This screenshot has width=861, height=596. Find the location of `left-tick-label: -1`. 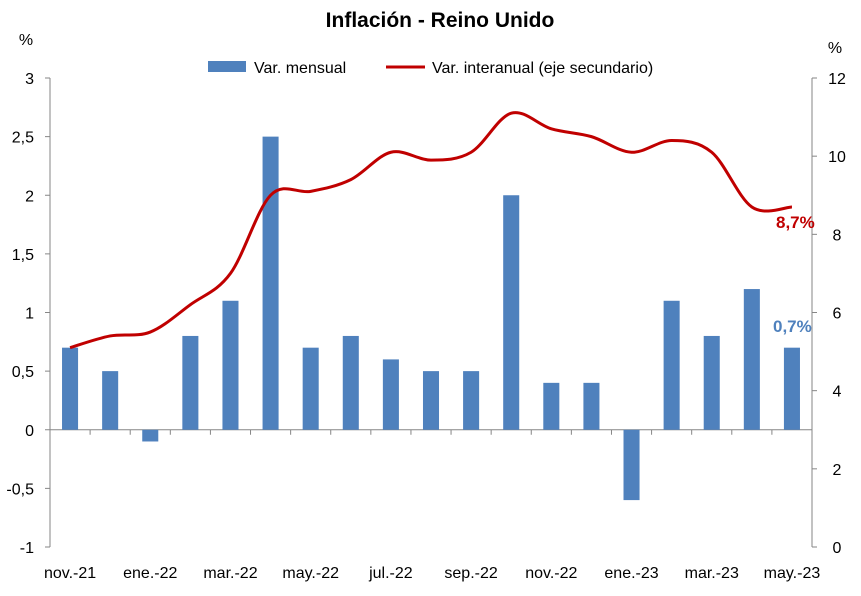

left-tick-label: -1 is located at coordinates (27, 548).